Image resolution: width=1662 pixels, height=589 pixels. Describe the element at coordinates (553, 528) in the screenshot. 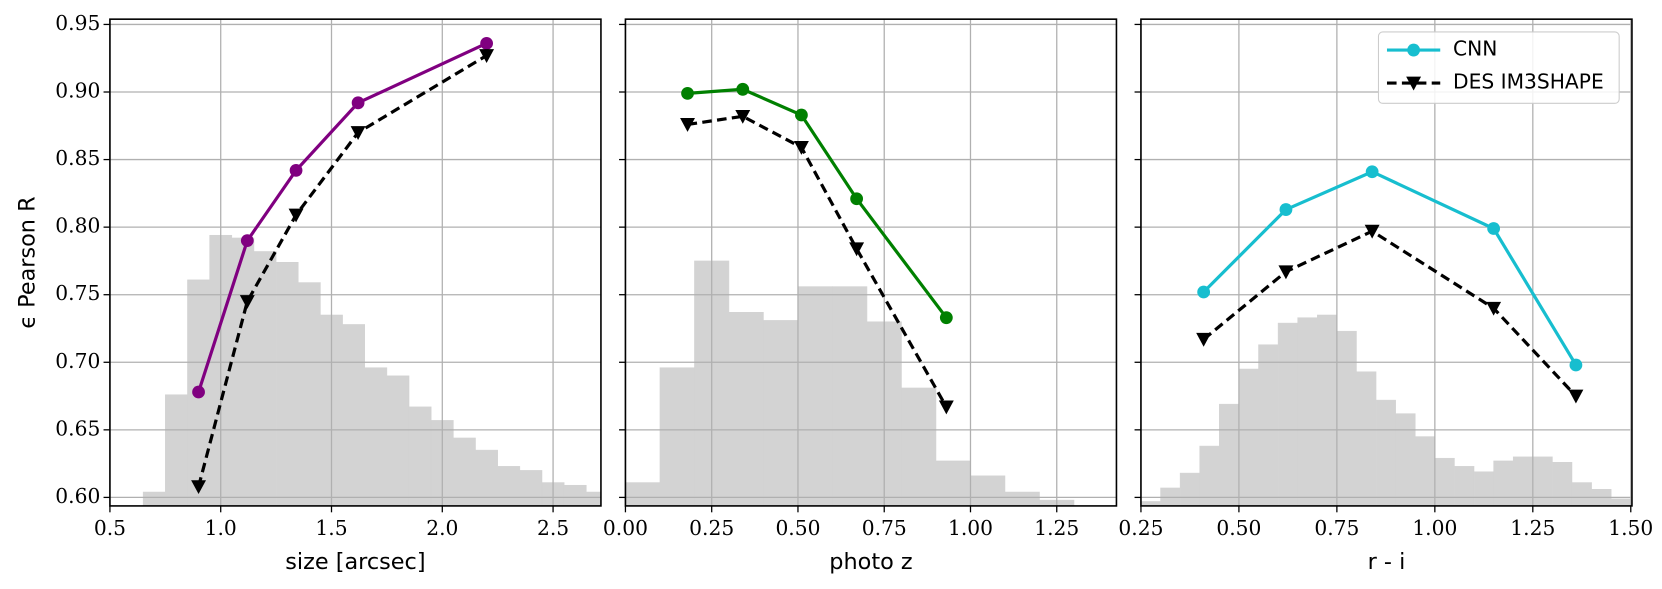

I see `x-tick-label: 2.5` at that location.